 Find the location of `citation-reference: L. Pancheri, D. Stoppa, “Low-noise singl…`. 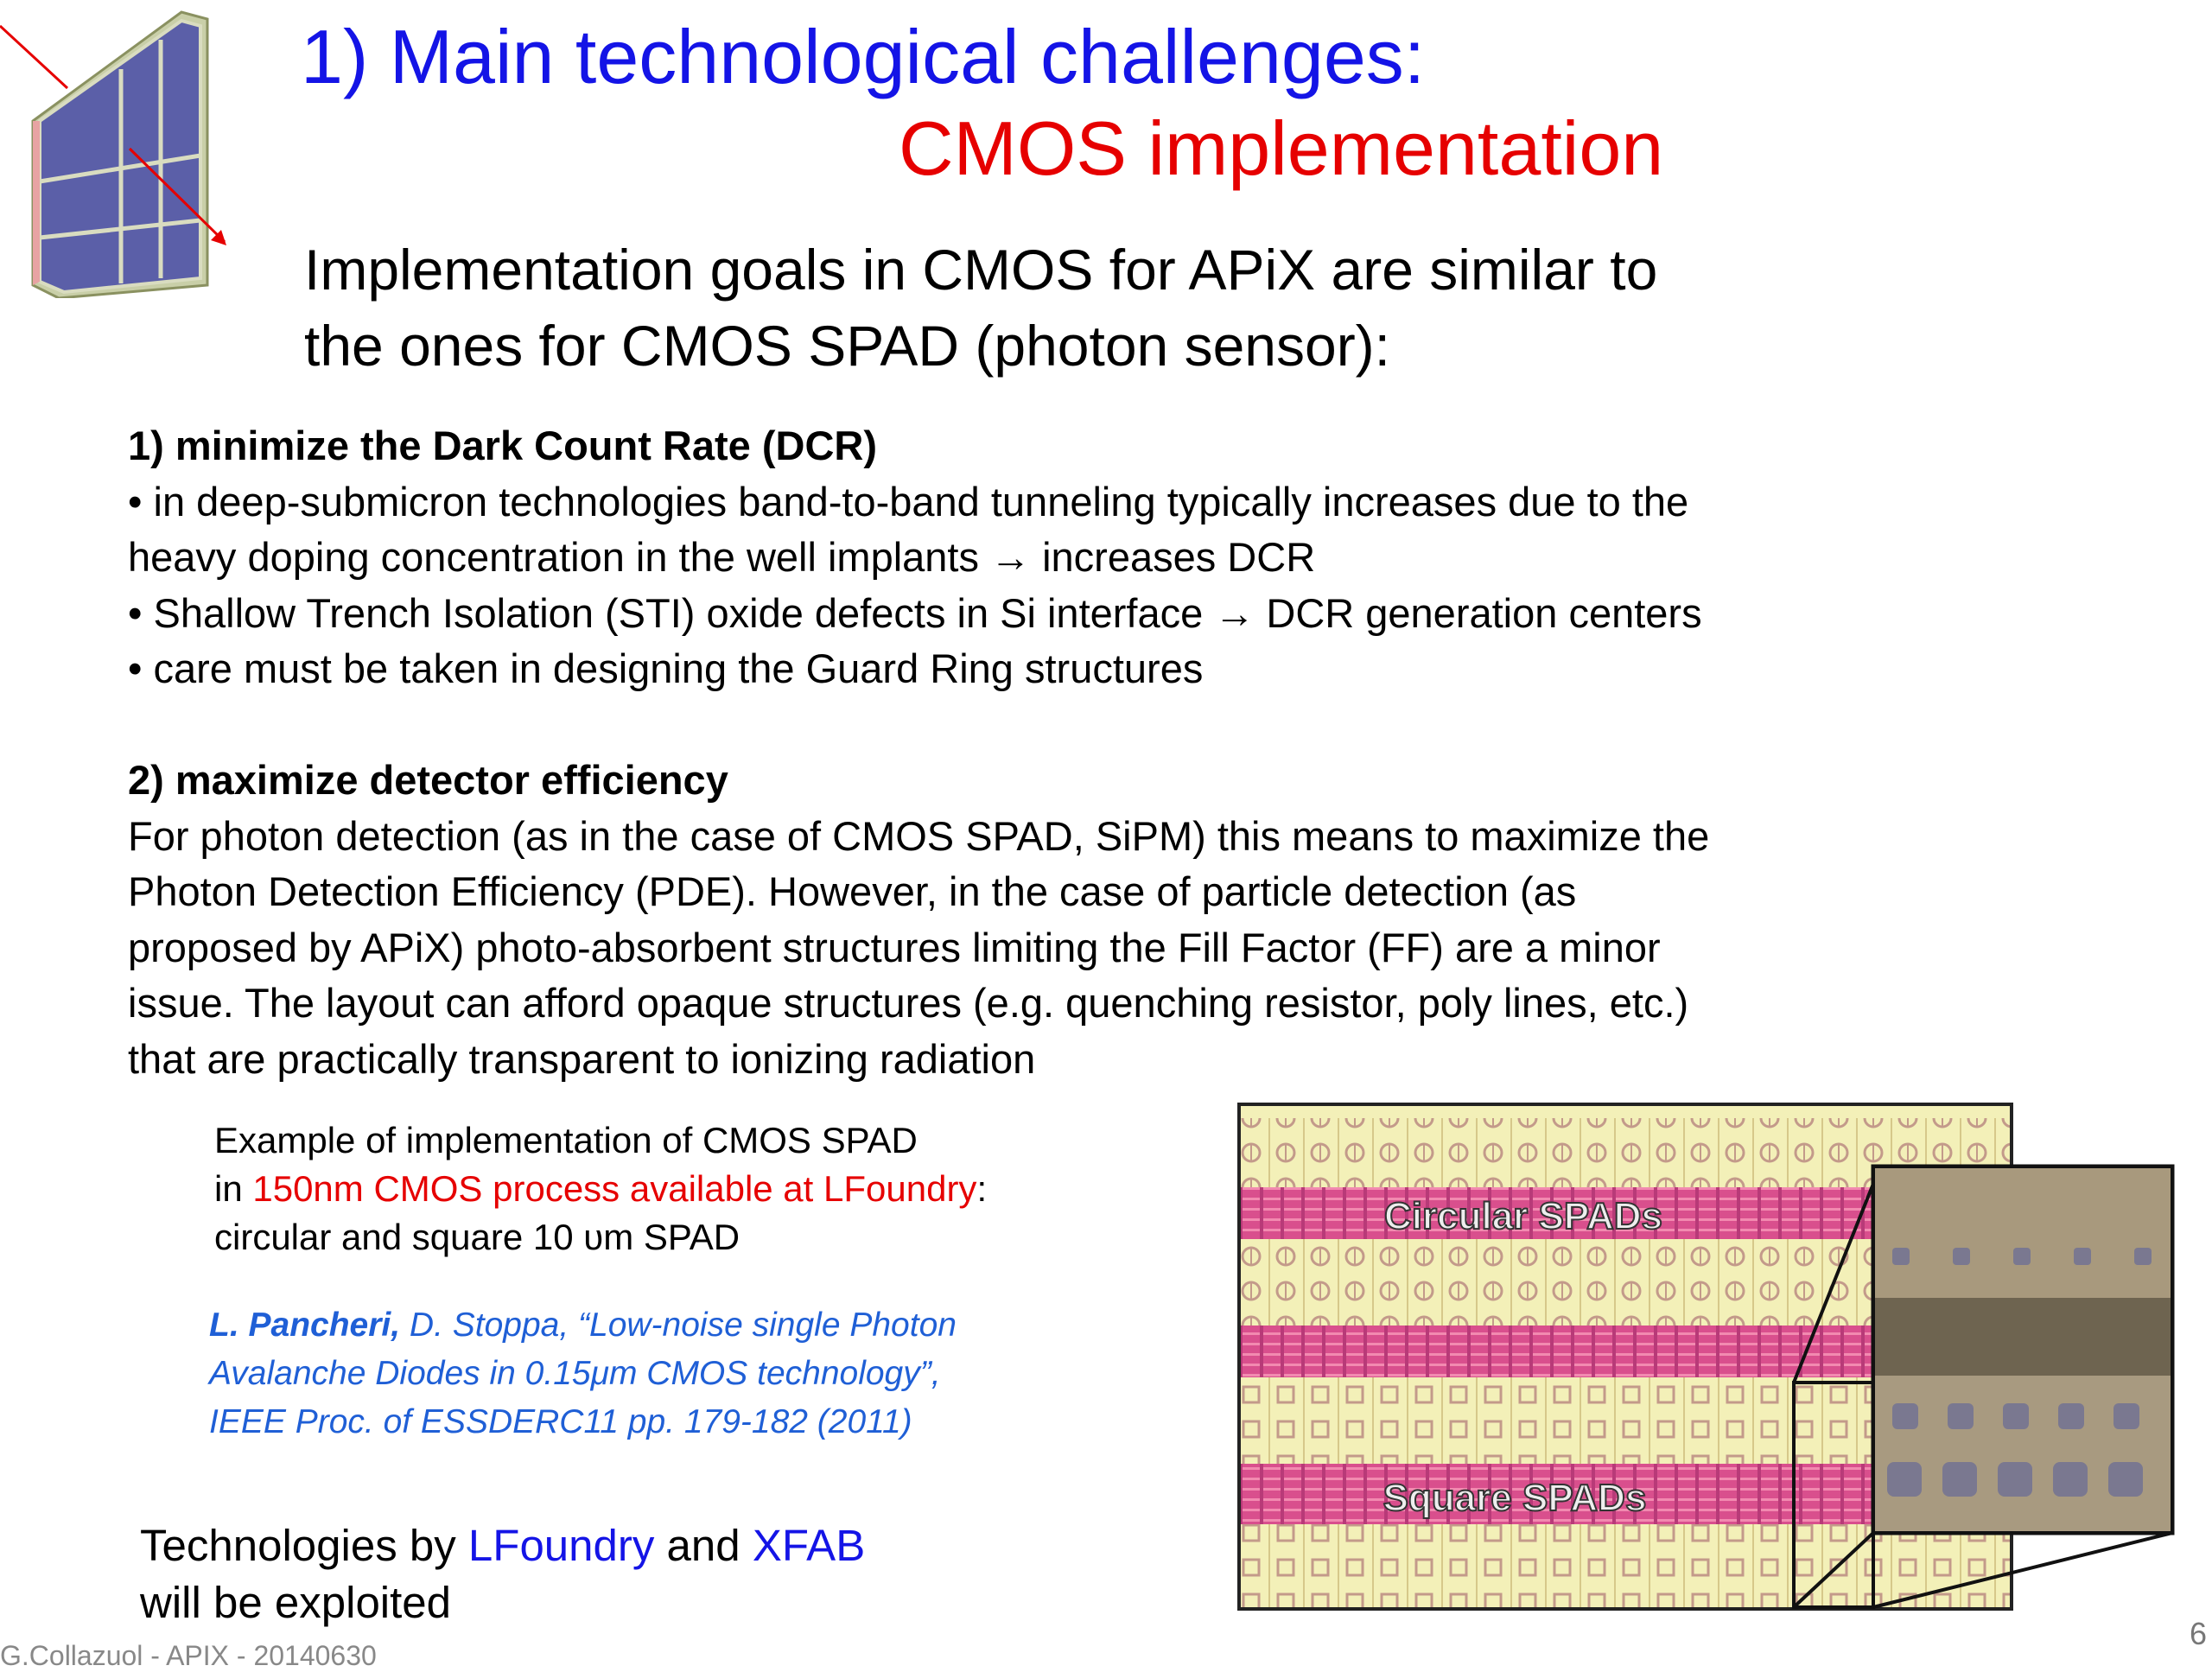

citation-reference: L. Pancheri, D. Stoppa, “Low-noise singl… is located at coordinates (583, 1373).